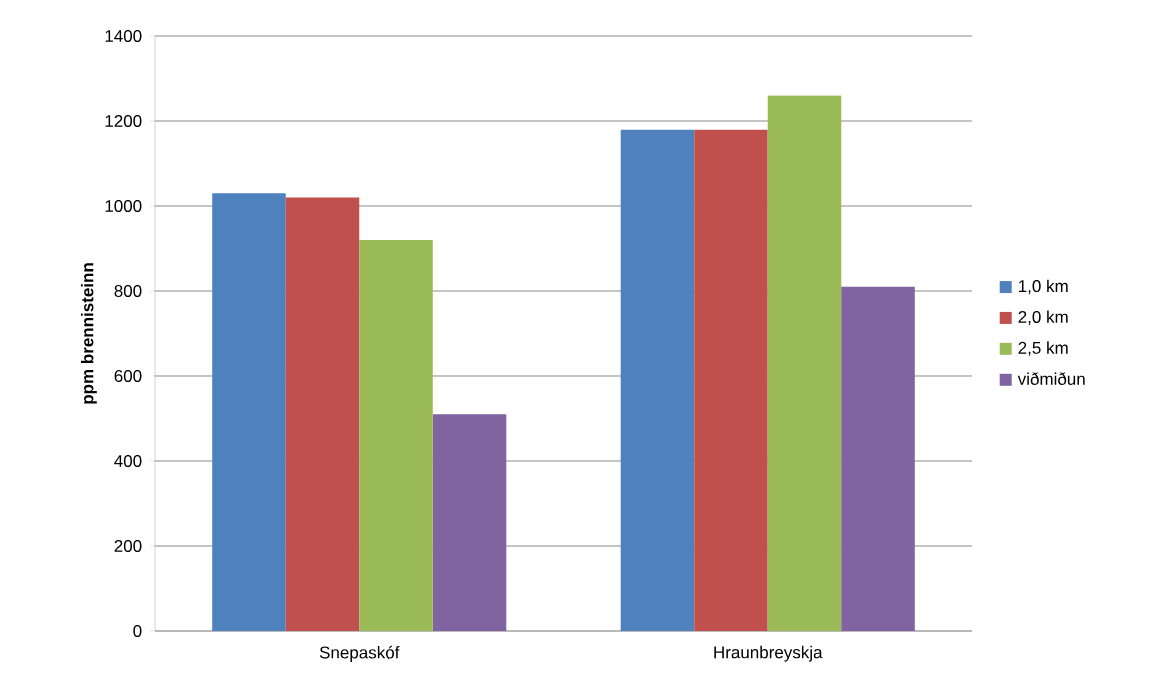 This screenshot has height=693, width=1157. I want to click on y-tick-label: 0, so click(137, 631).